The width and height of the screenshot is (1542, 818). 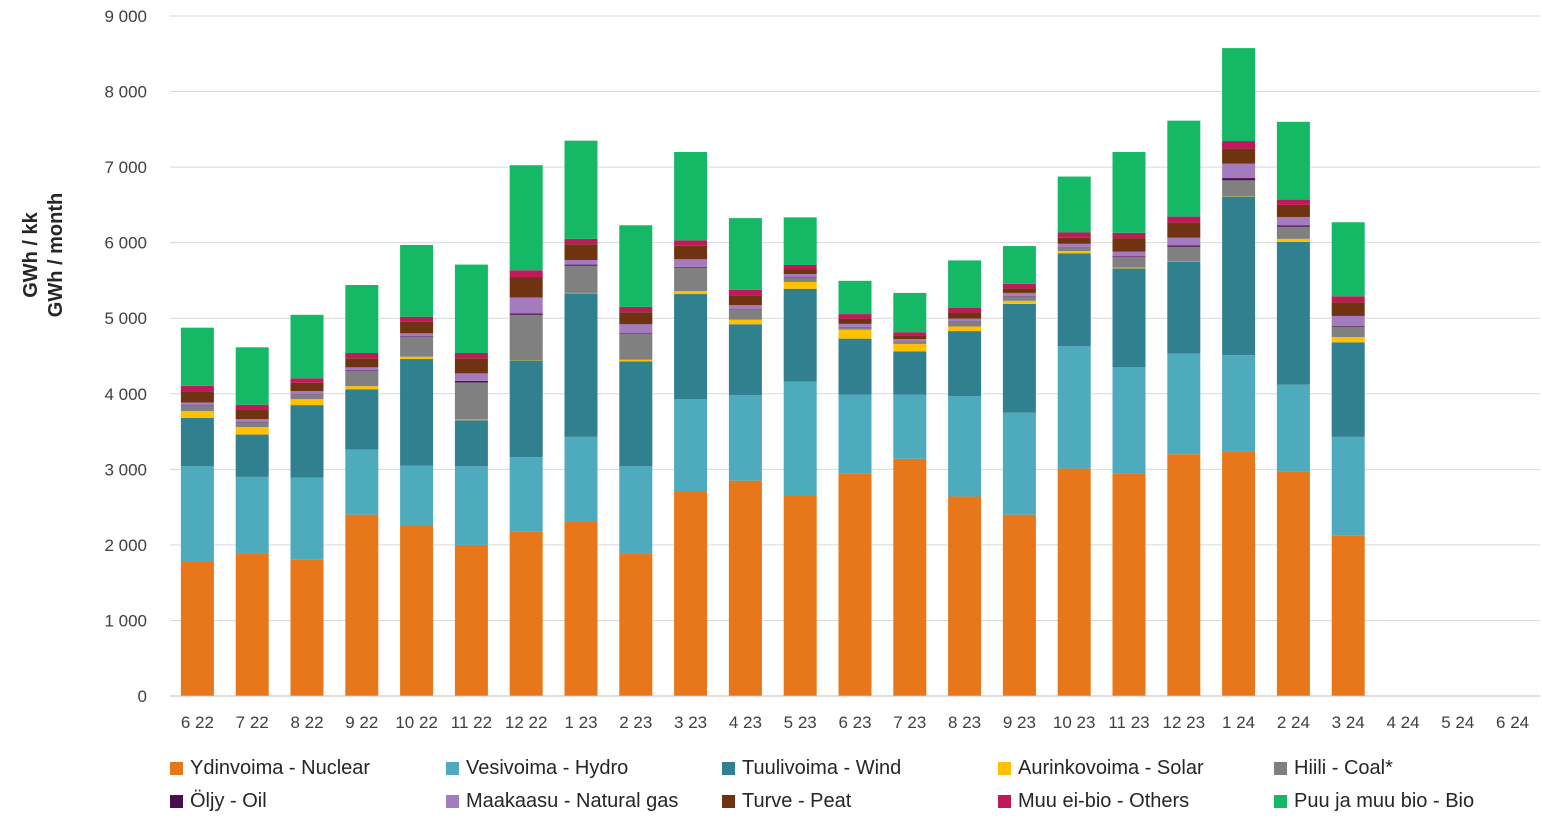 What do you see at coordinates (854, 722) in the screenshot?
I see `x-tick-label: 6 23` at bounding box center [854, 722].